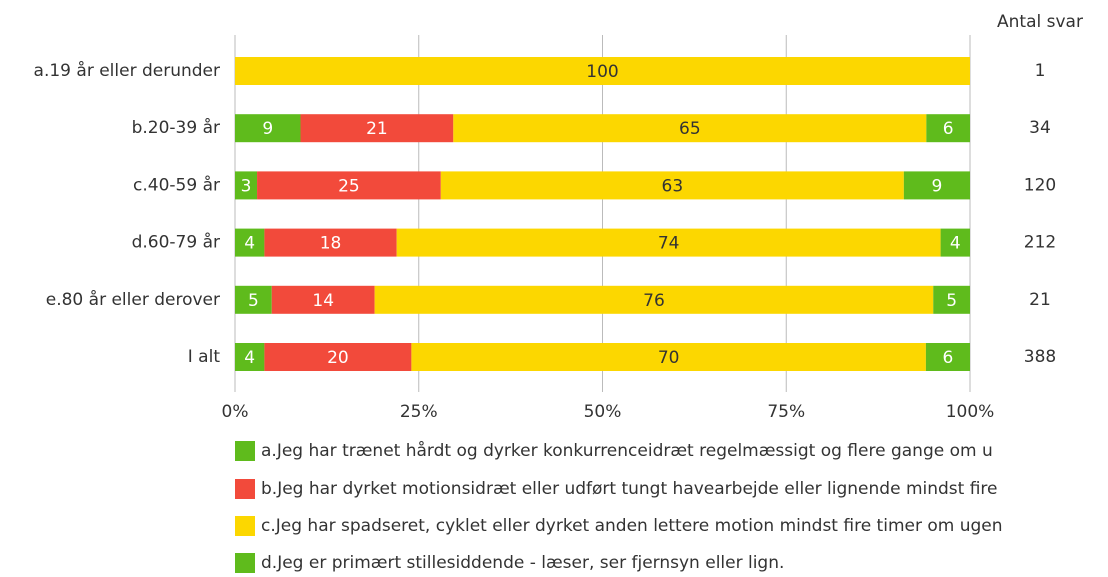  Describe the element at coordinates (1040, 22) in the screenshot. I see `counts-title: Antal svar` at that location.